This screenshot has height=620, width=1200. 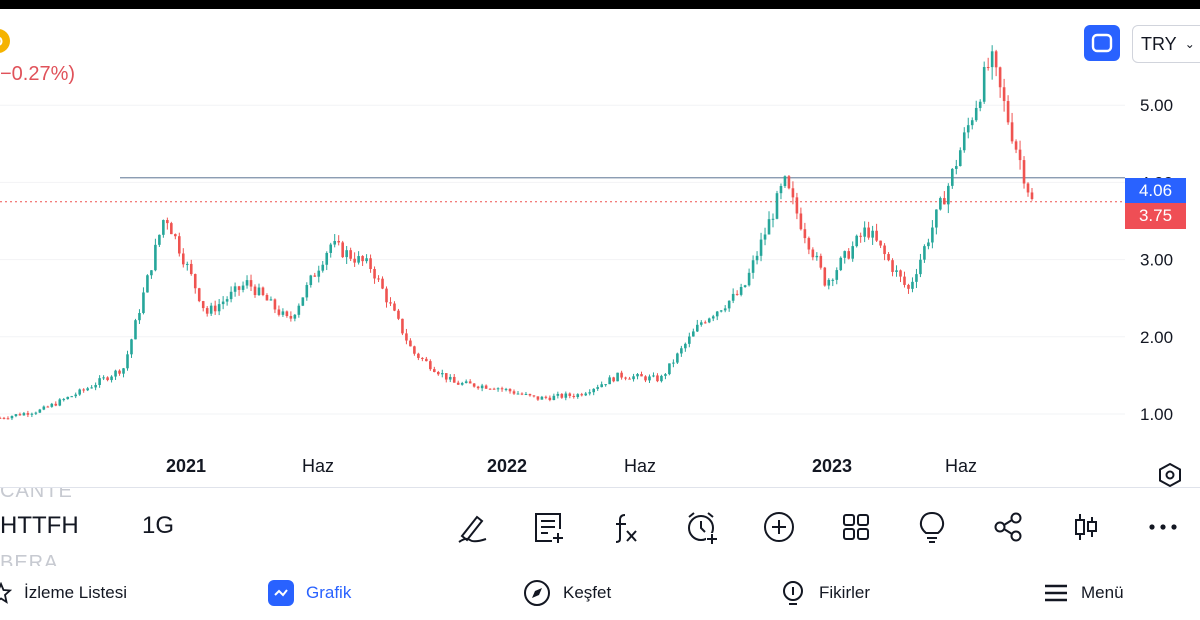 What do you see at coordinates (507, 466) in the screenshot?
I see `x-tick-label: 2022` at bounding box center [507, 466].